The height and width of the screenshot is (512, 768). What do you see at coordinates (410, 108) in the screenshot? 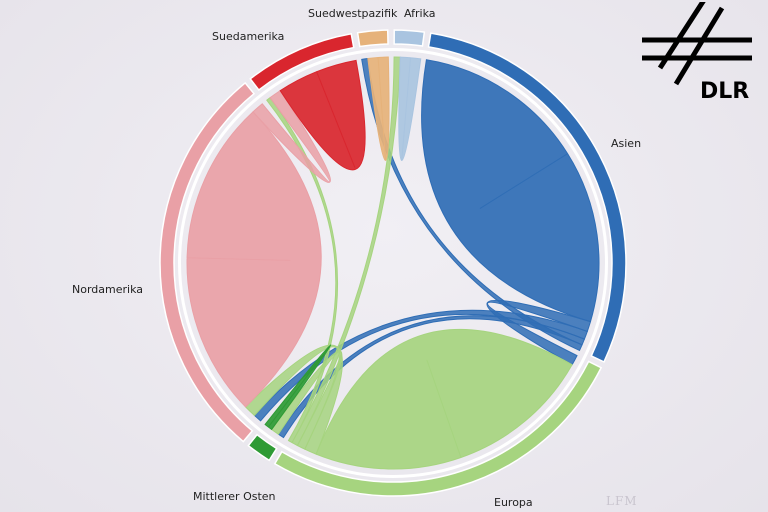
I see `chord-afrika-afrika` at bounding box center [410, 108].